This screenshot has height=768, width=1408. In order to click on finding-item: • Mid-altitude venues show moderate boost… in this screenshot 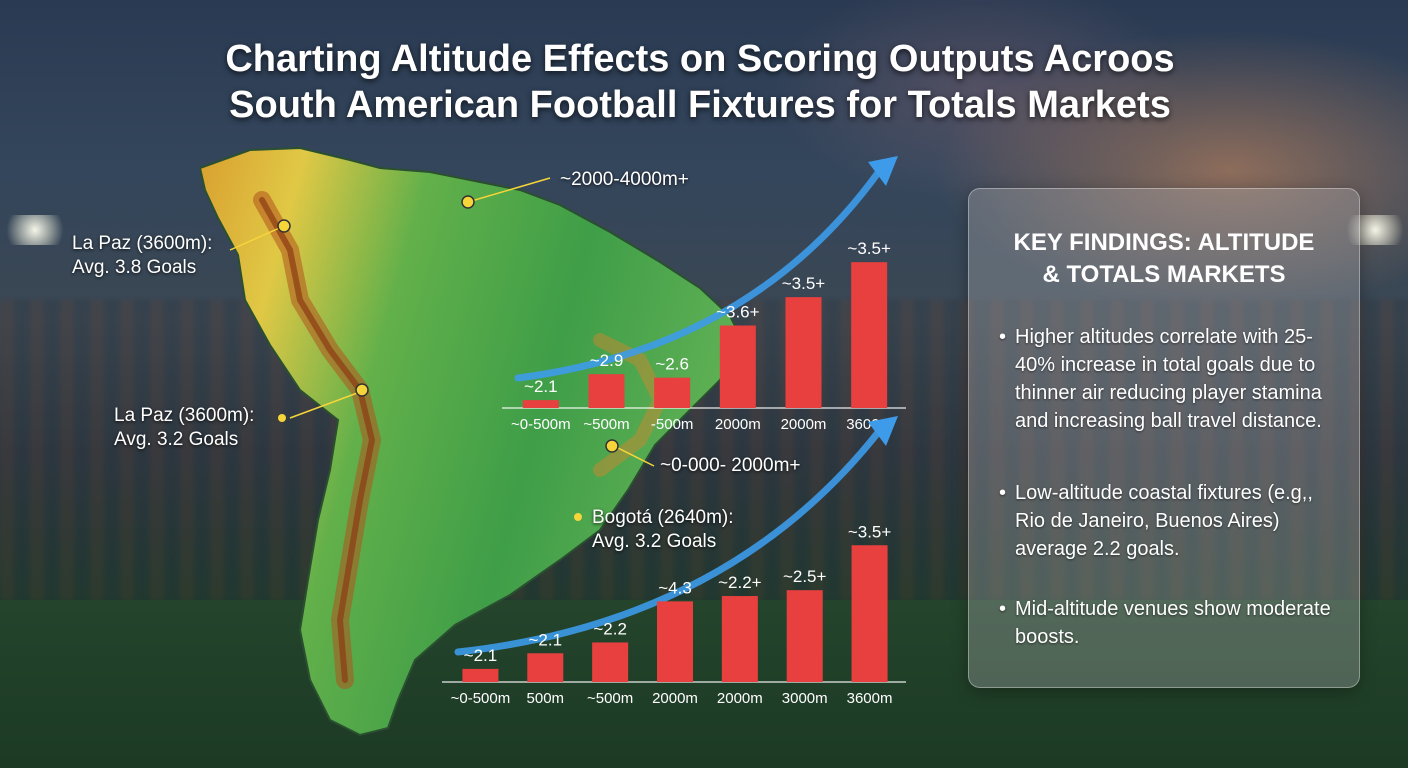, I will do `click(1169, 623)`.